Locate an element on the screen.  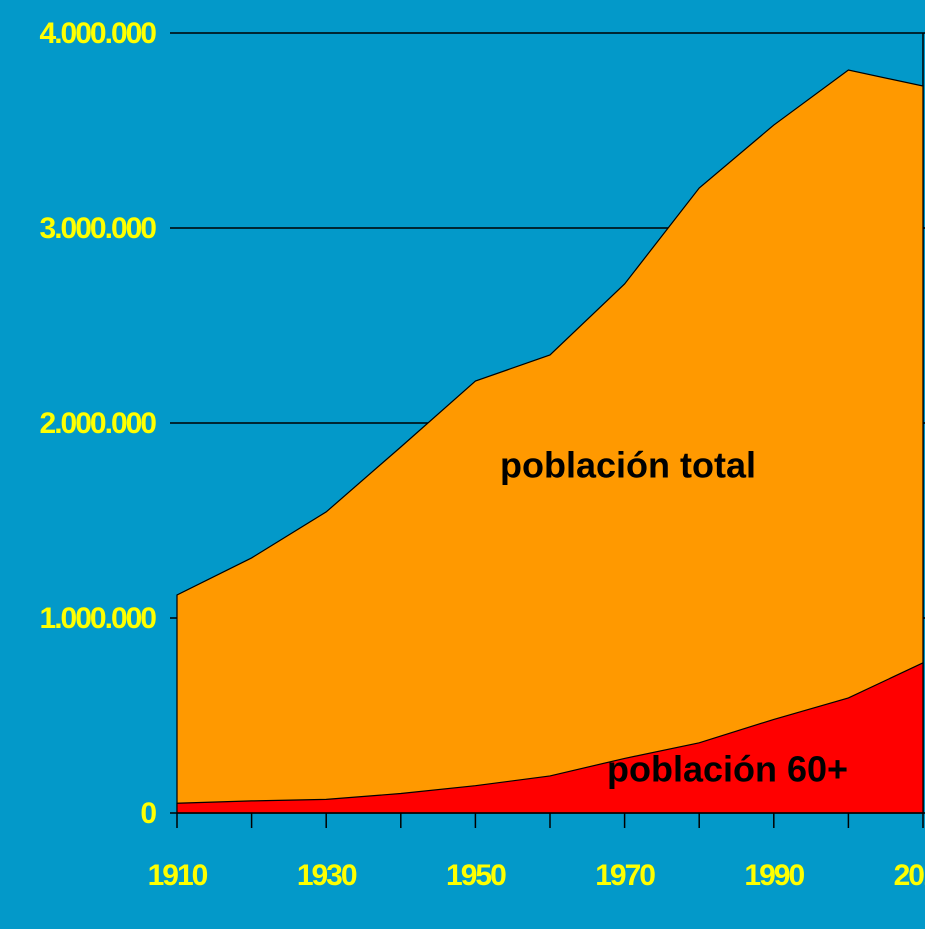
annotation: población 60+ is located at coordinates (727, 769).